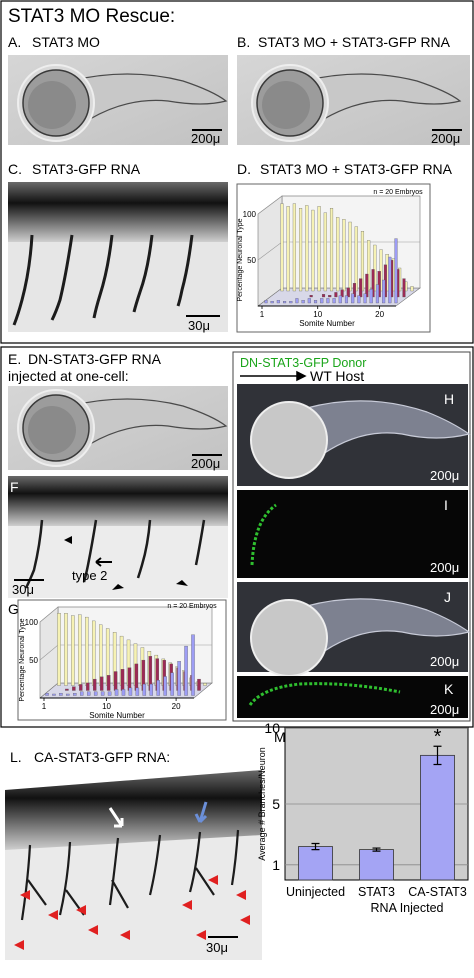 This screenshot has width=474, height=978. Describe the element at coordinates (176, 706) in the screenshot. I see `x-tick-label: 20` at that location.